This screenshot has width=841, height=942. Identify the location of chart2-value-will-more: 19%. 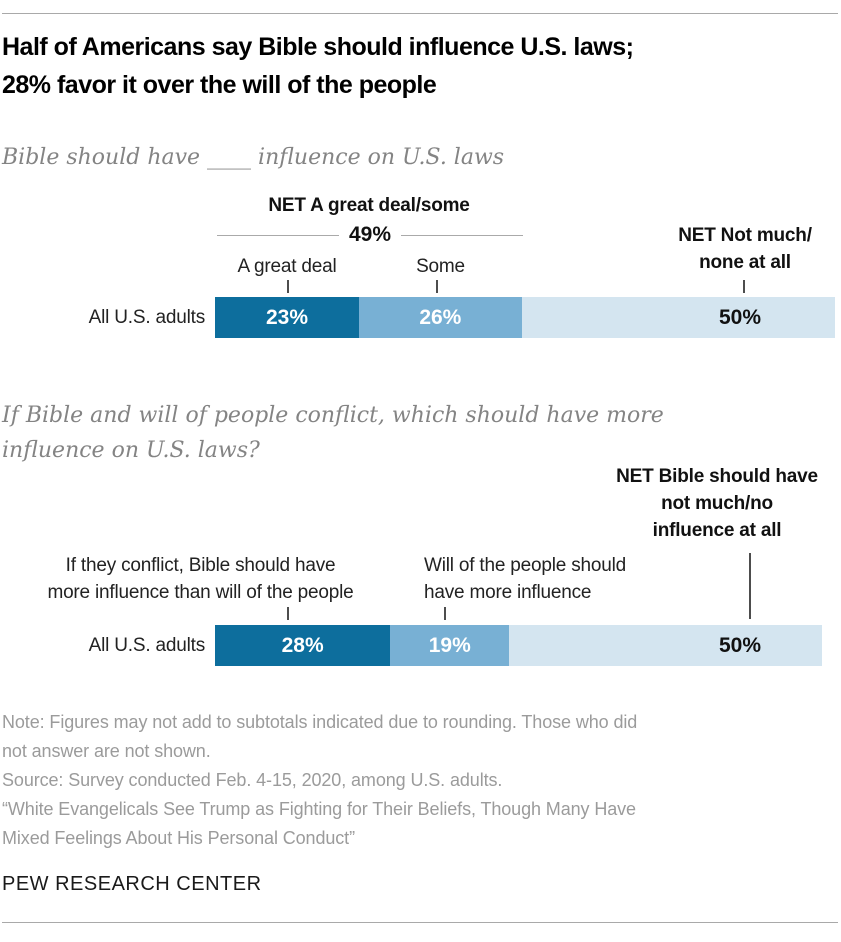
(449, 645).